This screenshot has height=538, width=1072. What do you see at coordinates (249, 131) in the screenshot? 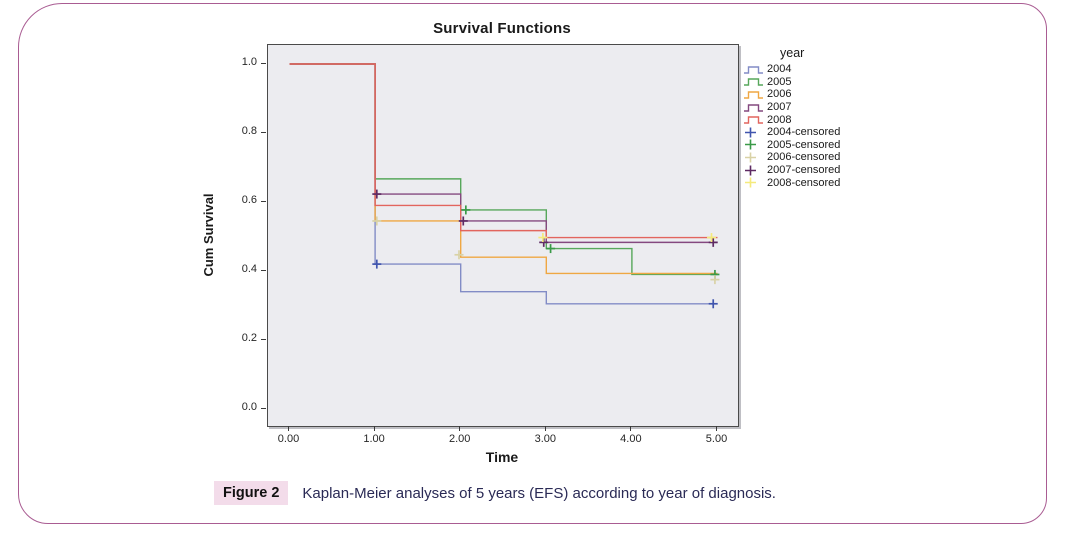
I see `y-tick-label: 0.8` at bounding box center [249, 131].